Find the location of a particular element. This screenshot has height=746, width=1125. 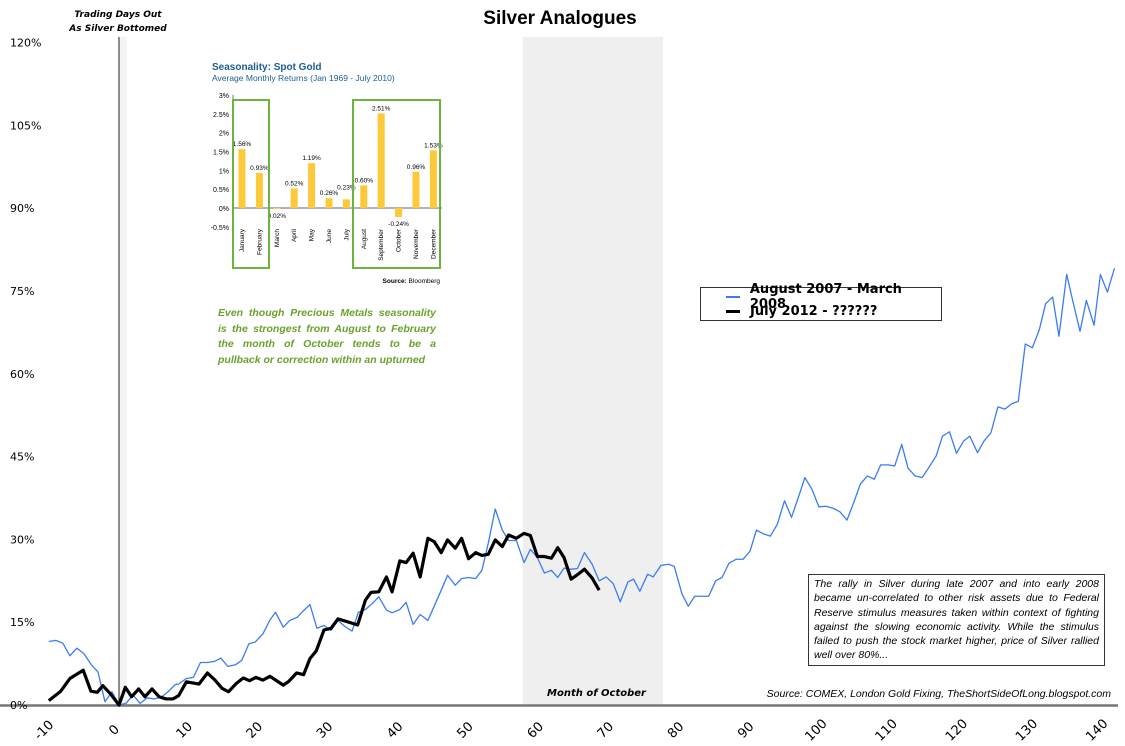

october-shaded-region is located at coordinates (593, 371).